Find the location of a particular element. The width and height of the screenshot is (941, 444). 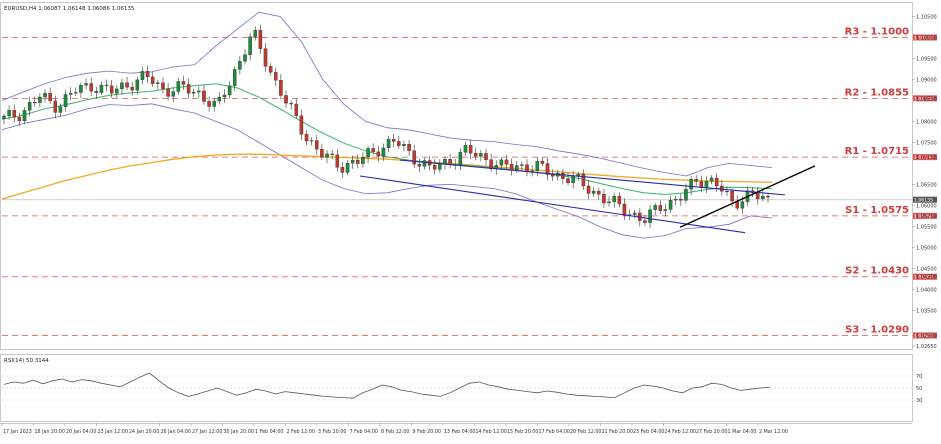

price-tick-label: 1.02900 is located at coordinates (926, 337).